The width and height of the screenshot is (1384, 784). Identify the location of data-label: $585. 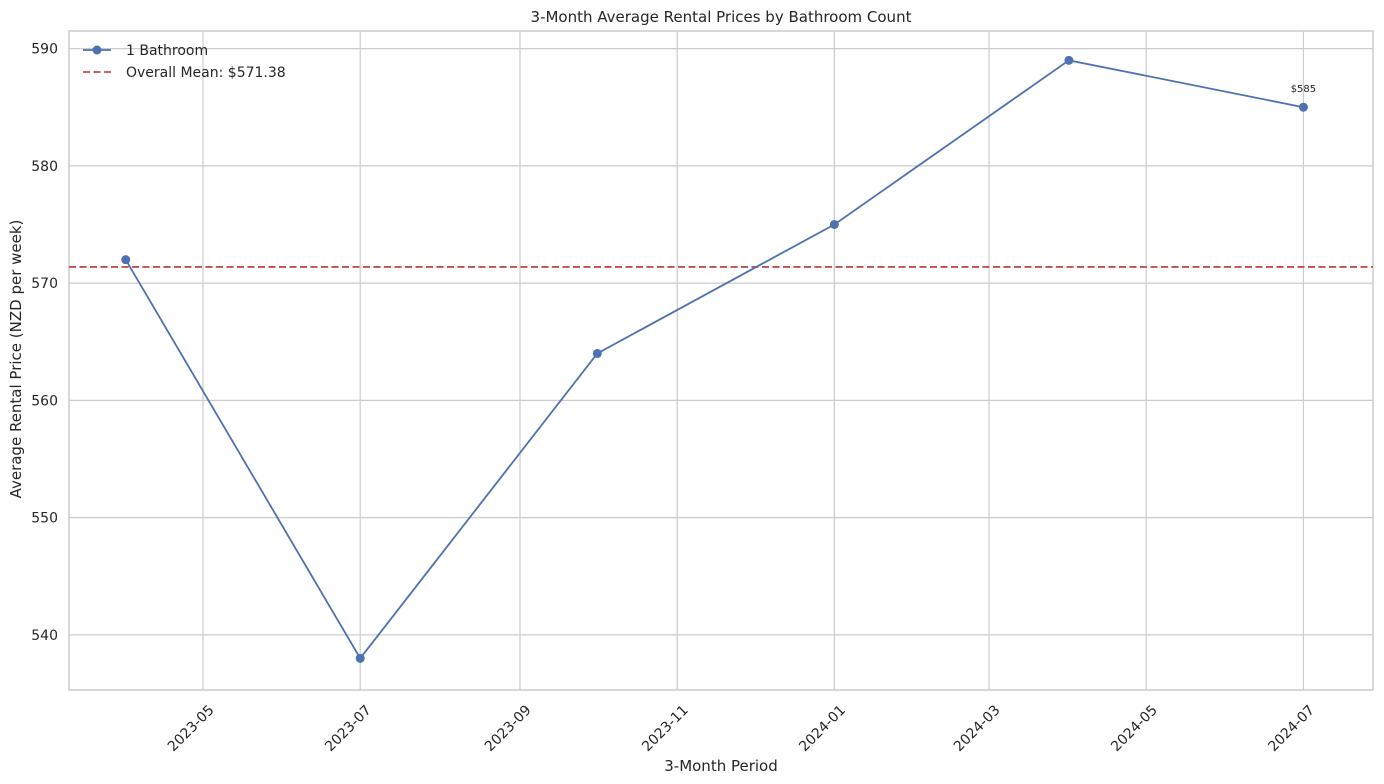
(1303, 89).